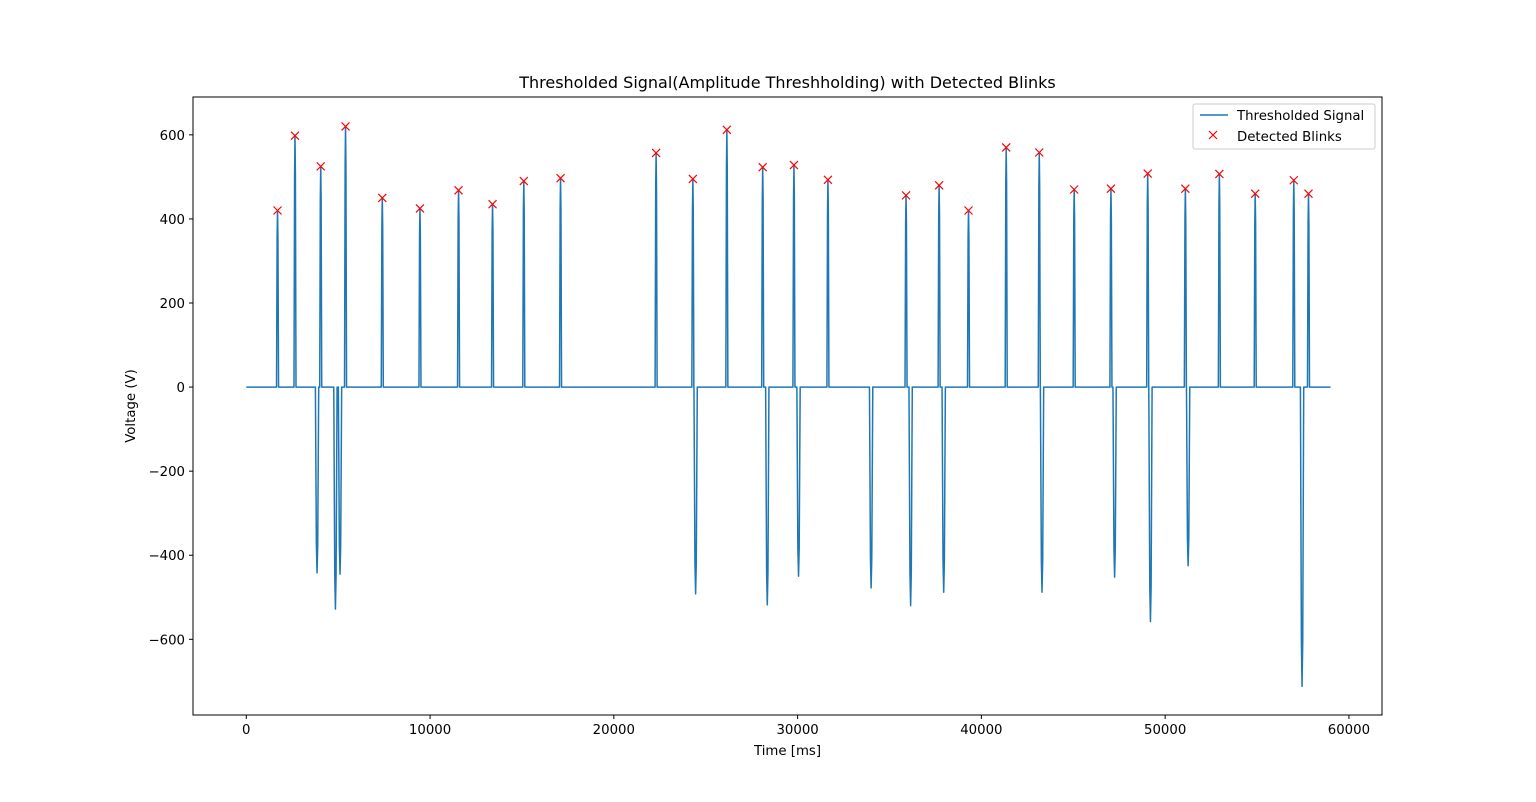 Image resolution: width=1536 pixels, height=802 pixels. Describe the element at coordinates (172, 136) in the screenshot. I see `y-tick-label: 600` at that location.